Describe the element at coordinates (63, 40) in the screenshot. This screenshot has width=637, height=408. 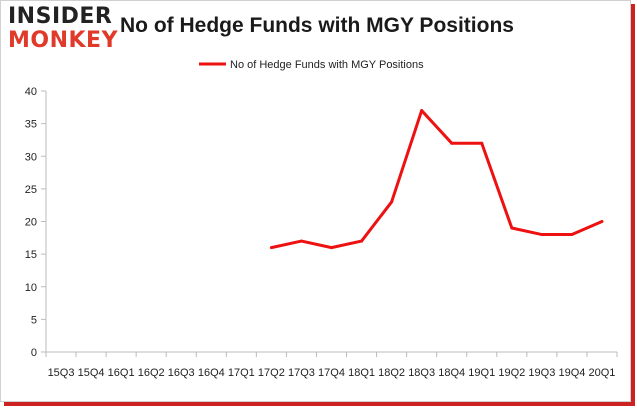
I see `logo-text-monkey: MONKEY` at that location.